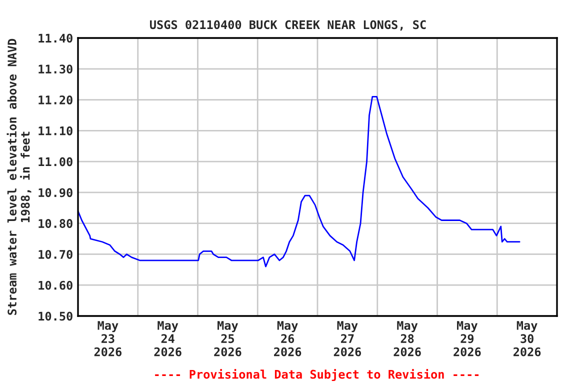 The height and width of the screenshot is (384, 576). I want to click on y-tick-label: 11.00, so click(55, 161).